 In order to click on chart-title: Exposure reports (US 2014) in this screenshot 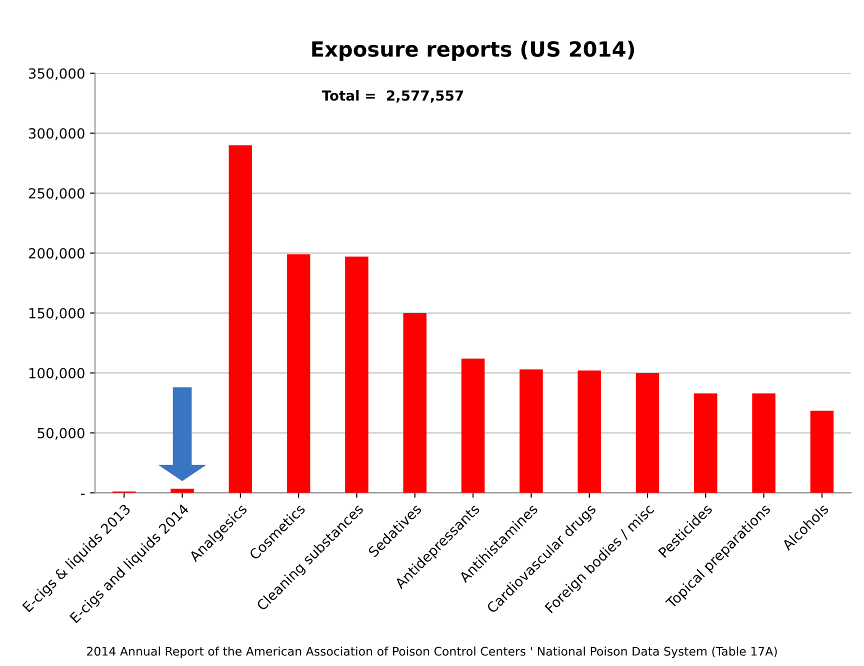, I will do `click(473, 50)`.